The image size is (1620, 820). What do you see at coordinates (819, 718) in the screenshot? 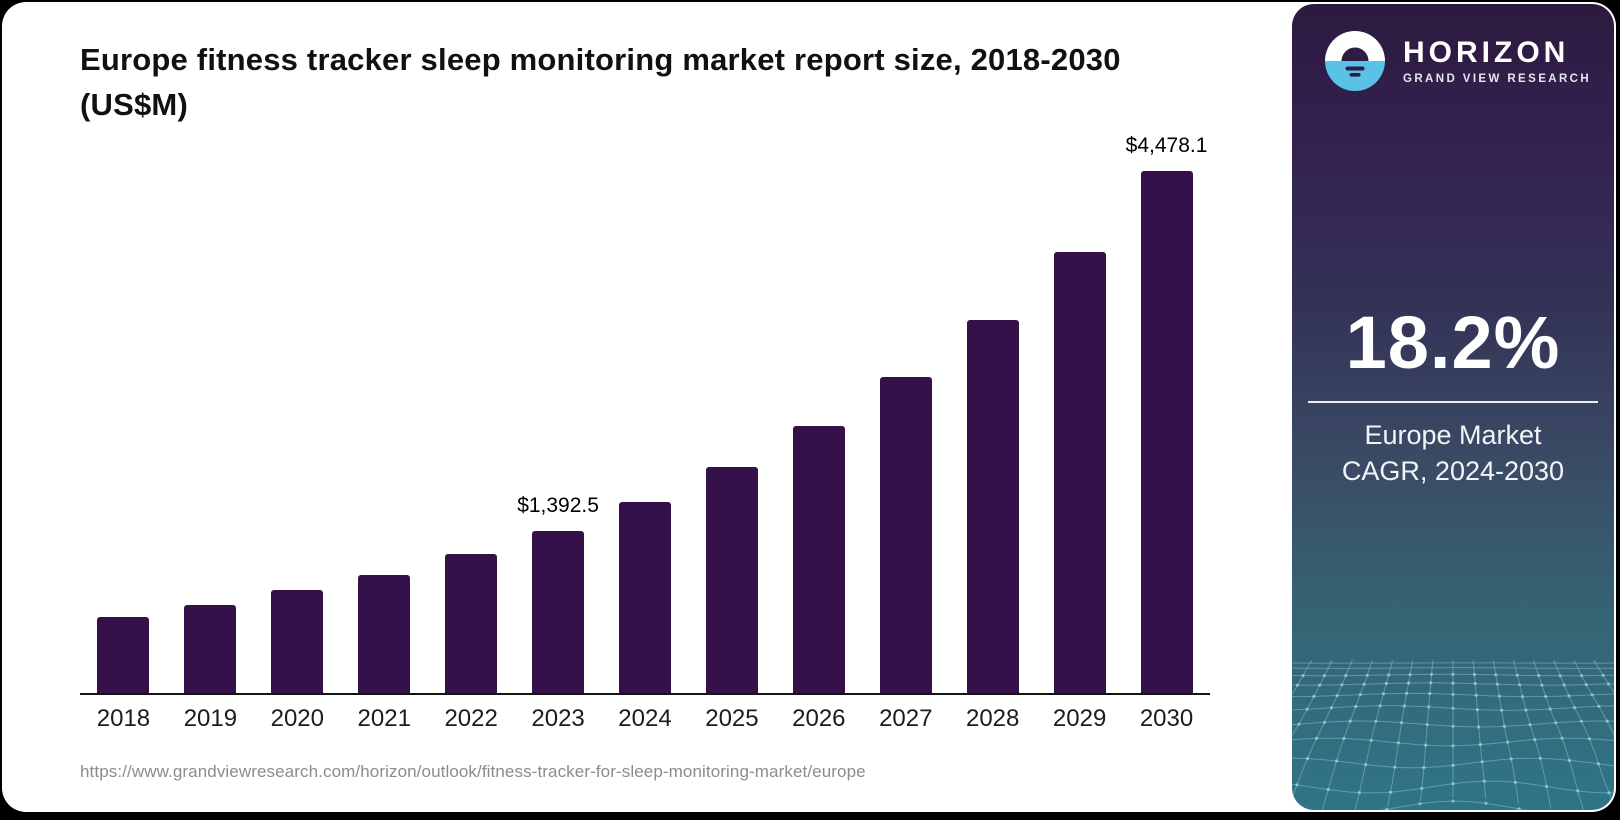
I see `x-tick-label-2026: 2026` at bounding box center [819, 718].